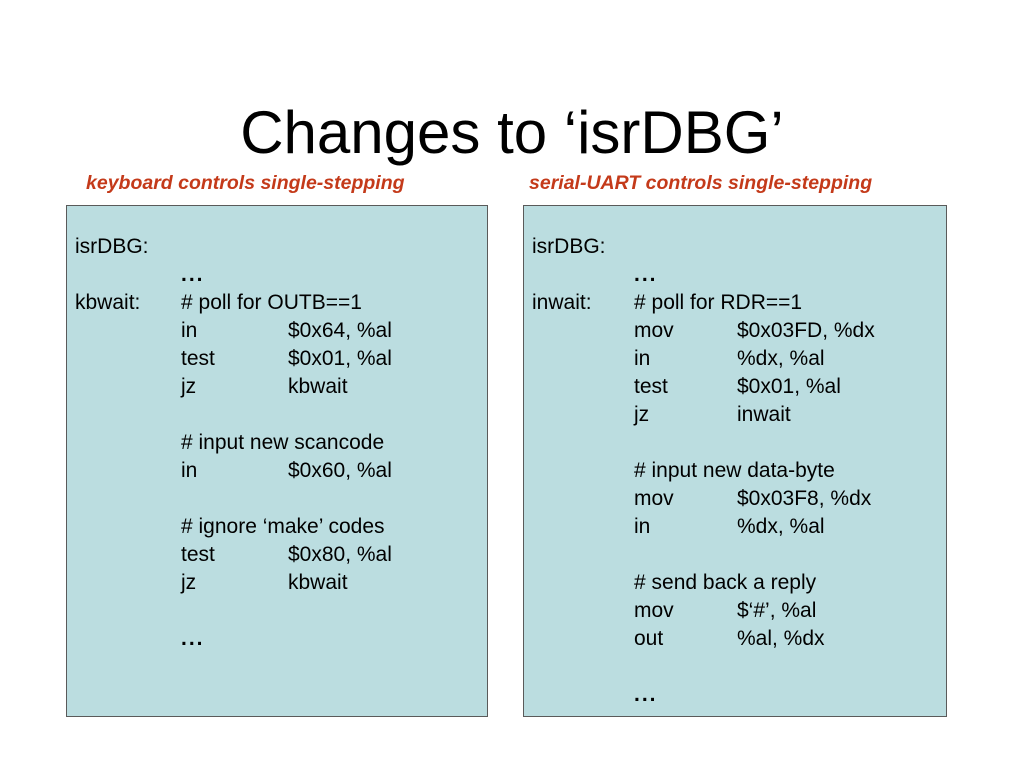 The height and width of the screenshot is (768, 1024). I want to click on code-line: mov $‘#’, %al, so click(743, 611).